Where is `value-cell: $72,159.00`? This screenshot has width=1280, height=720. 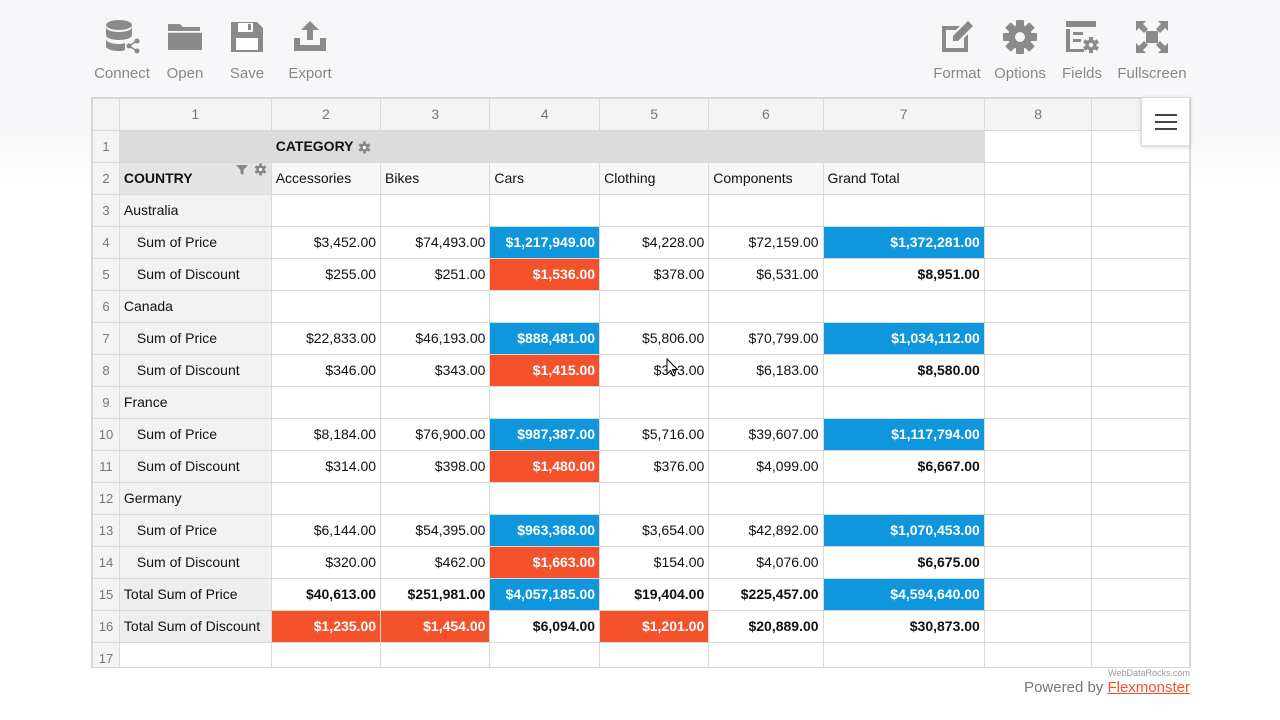 value-cell: $72,159.00 is located at coordinates (766, 242).